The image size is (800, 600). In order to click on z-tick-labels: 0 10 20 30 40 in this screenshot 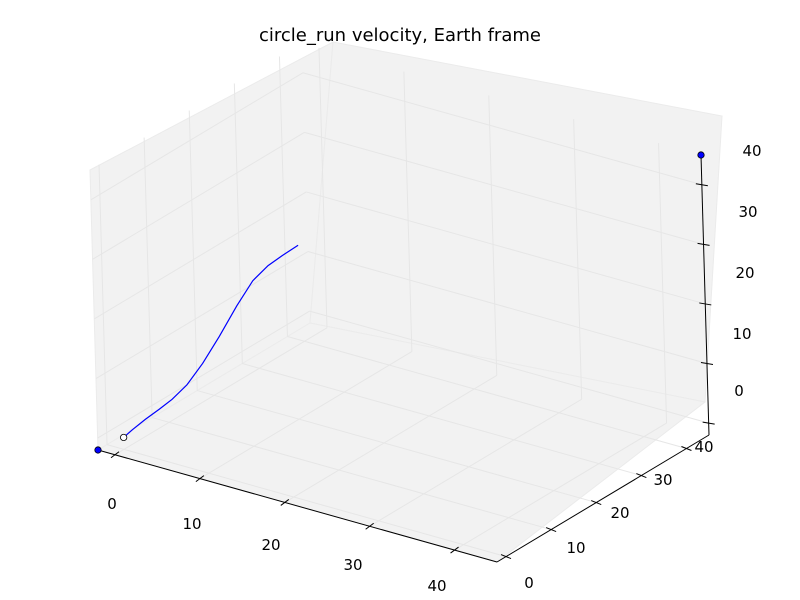, I will do `click(746, 271)`.